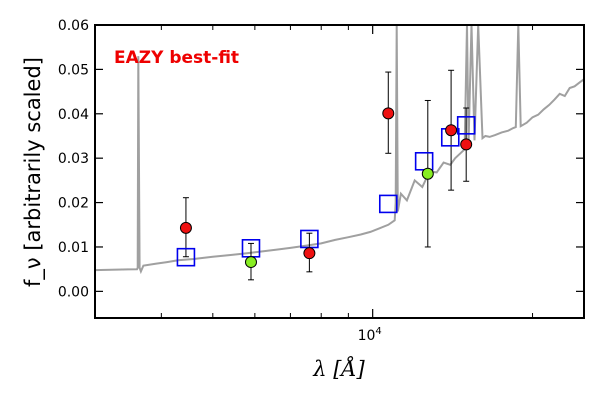  What do you see at coordinates (33, 172) in the screenshot?
I see `y-axis-label: f_ν [arbitrarily scaled]` at bounding box center [33, 172].